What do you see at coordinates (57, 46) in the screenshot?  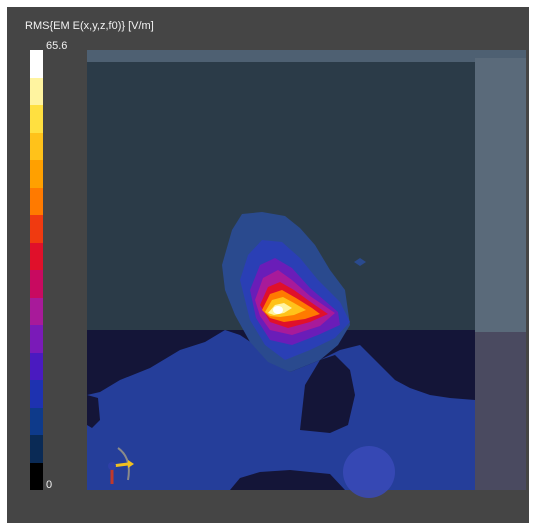 I see `colorbar-max-label: 65.6` at bounding box center [57, 46].